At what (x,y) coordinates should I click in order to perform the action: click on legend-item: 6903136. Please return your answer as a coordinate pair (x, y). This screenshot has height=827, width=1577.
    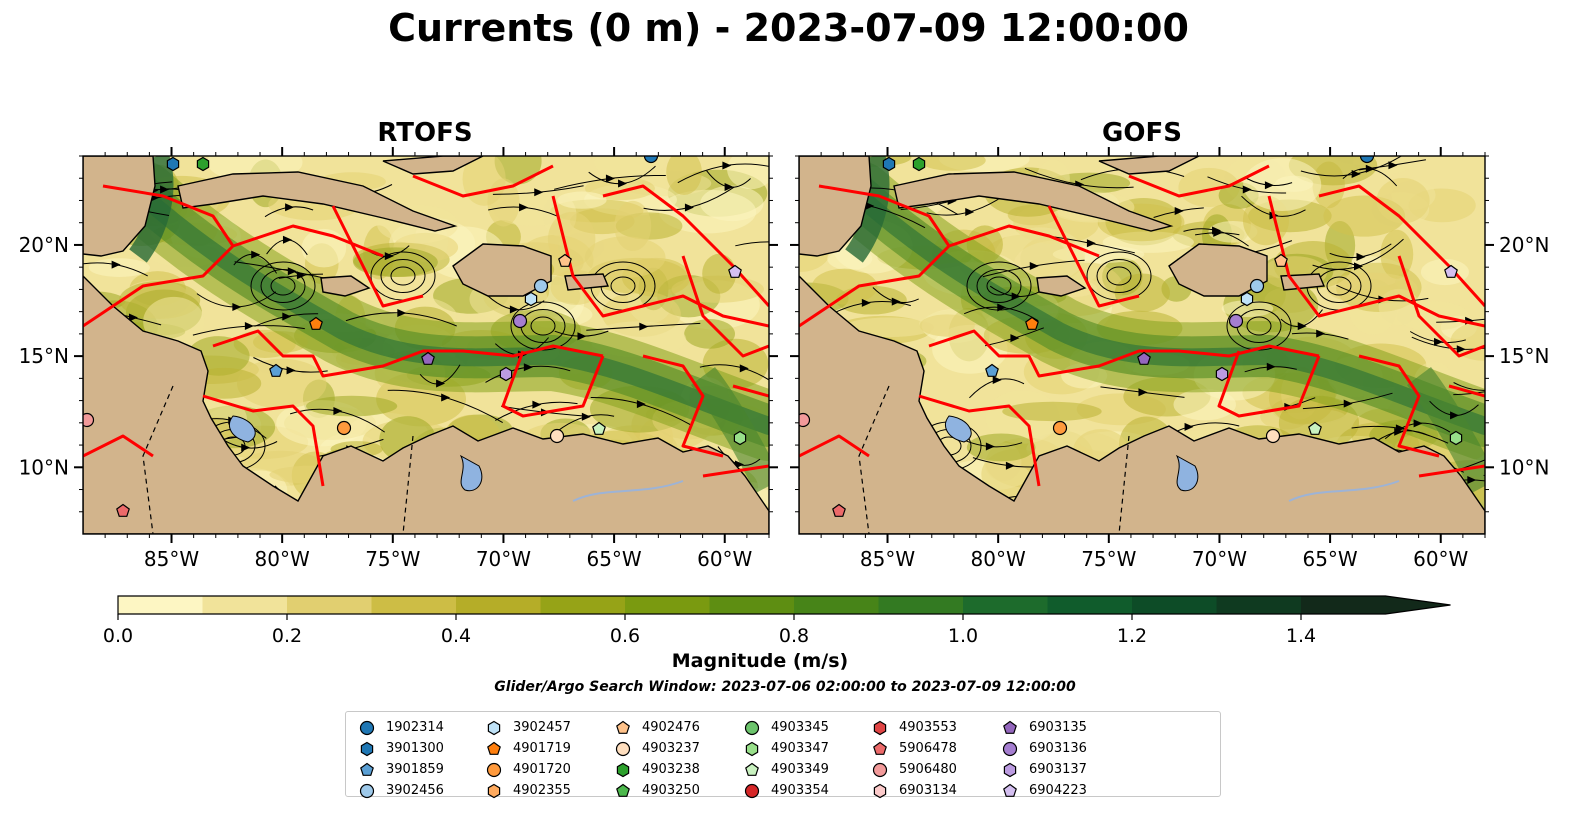
    Looking at the image, I should click on (1044, 748).